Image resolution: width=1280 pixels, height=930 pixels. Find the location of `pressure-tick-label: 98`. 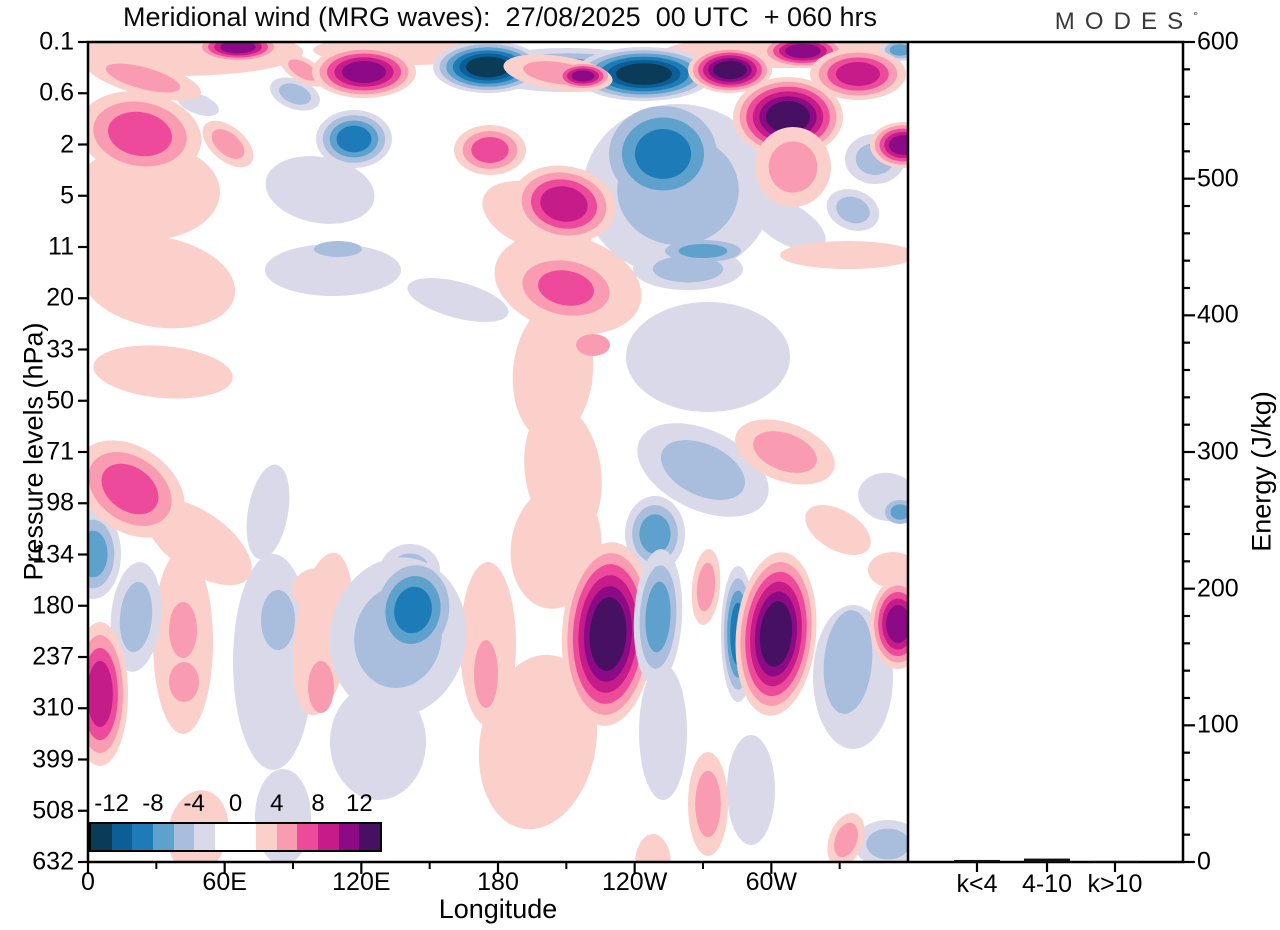

pressure-tick-label: 98 is located at coordinates (60, 502).